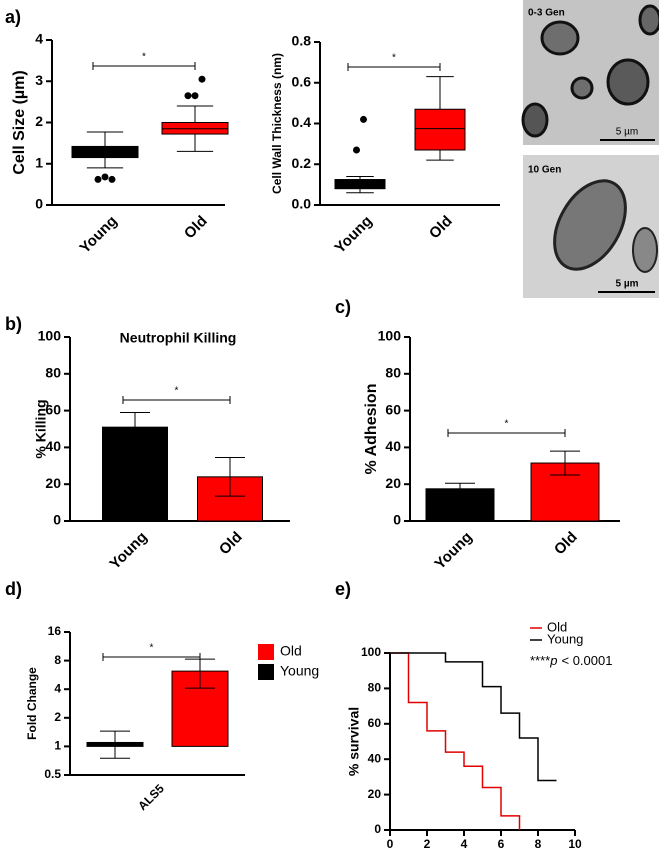 The height and width of the screenshot is (849, 659). Describe the element at coordinates (371, 429) in the screenshot. I see `y-axis-label: % Adhesion` at that location.